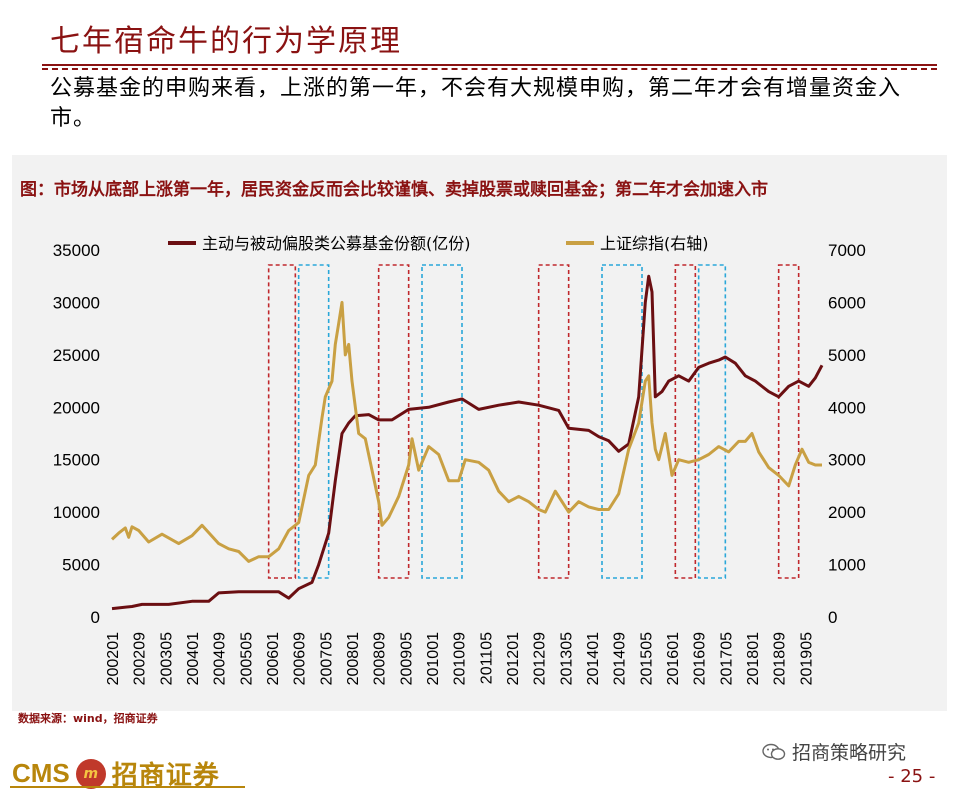 The width and height of the screenshot is (965, 792). What do you see at coordinates (540, 658) in the screenshot?
I see `x-tick-16: 201209` at bounding box center [540, 658].